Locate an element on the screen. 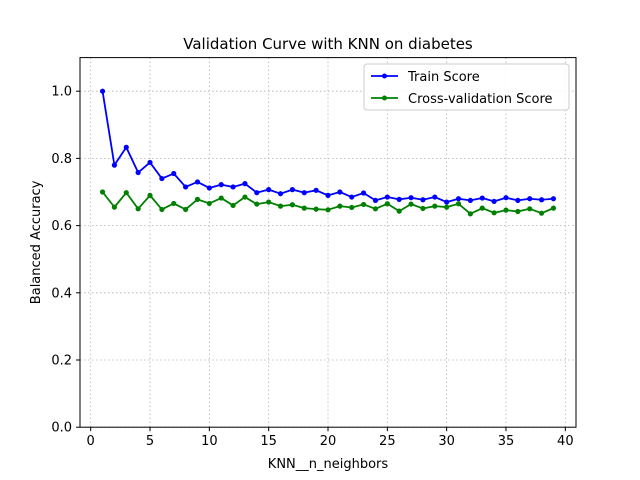 The width and height of the screenshot is (640, 480). y-axis-label: Balanced Accuracy is located at coordinates (36, 242).